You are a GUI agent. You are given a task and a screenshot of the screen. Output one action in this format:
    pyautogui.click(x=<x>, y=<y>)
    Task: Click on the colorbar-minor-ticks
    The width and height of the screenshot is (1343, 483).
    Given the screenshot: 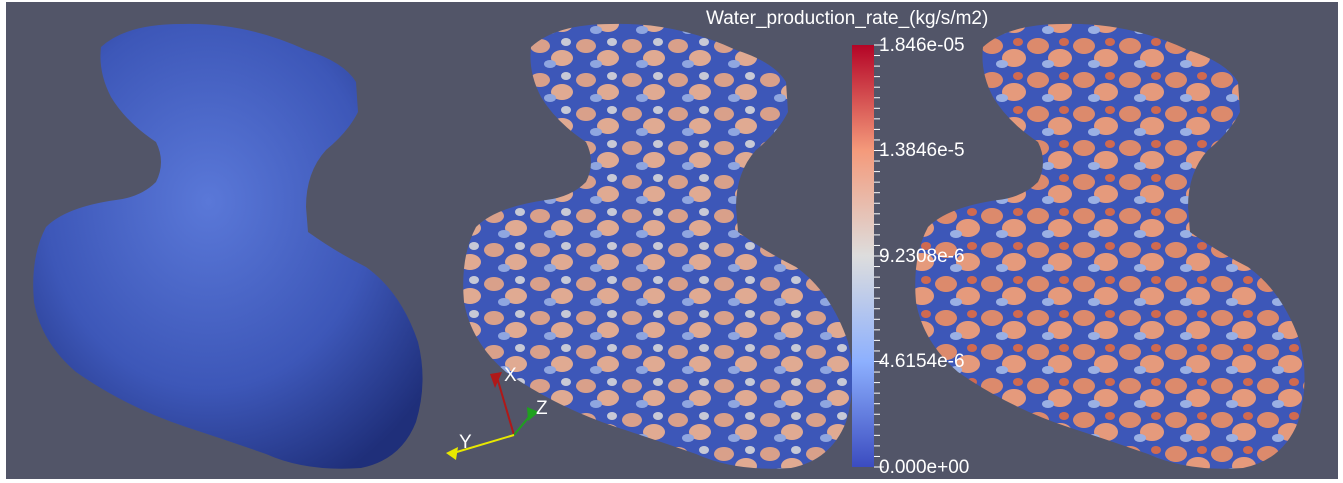 What is the action you would take?
    pyautogui.click(x=879, y=256)
    